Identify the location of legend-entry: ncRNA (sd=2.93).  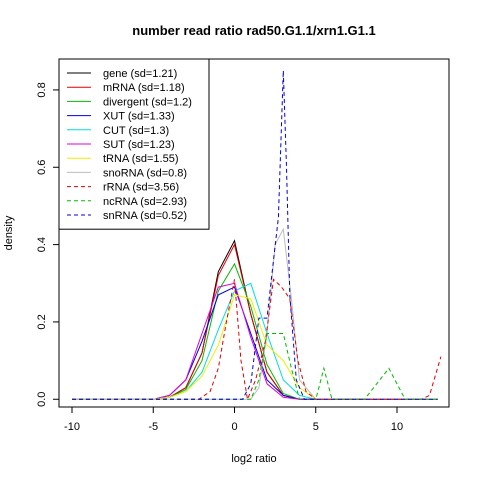
(145, 202).